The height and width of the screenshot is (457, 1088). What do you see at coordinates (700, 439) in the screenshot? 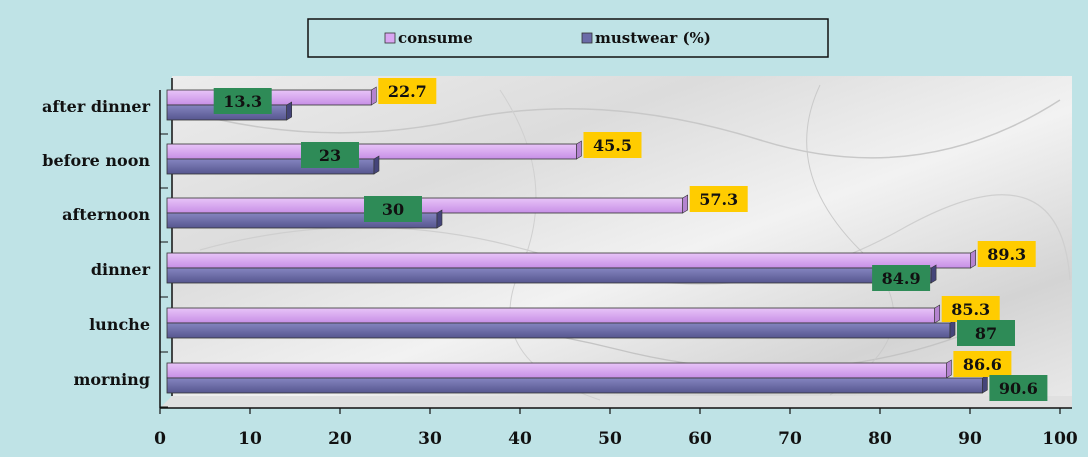
I see `x-tick-label: 60` at bounding box center [700, 439].